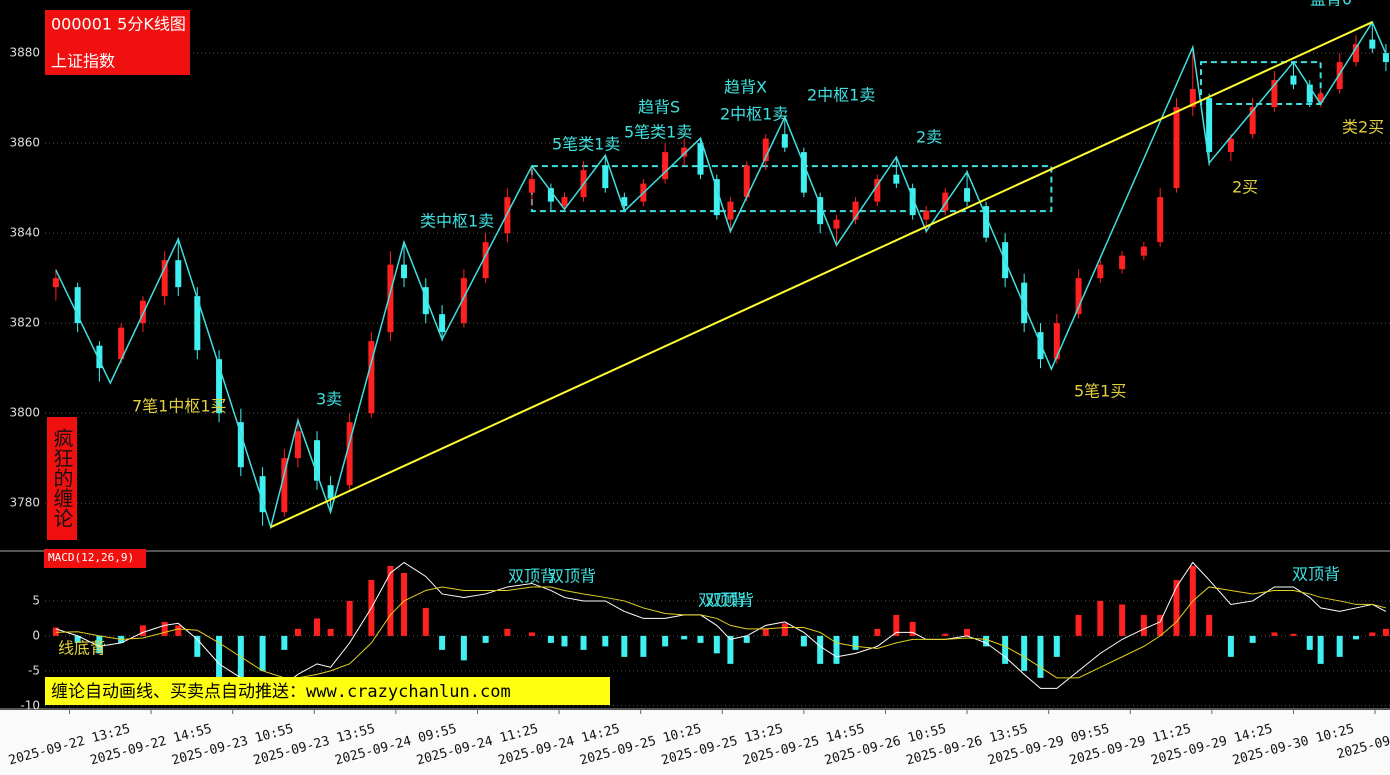  I want to click on y-tick-label: 3840, so click(24, 233).